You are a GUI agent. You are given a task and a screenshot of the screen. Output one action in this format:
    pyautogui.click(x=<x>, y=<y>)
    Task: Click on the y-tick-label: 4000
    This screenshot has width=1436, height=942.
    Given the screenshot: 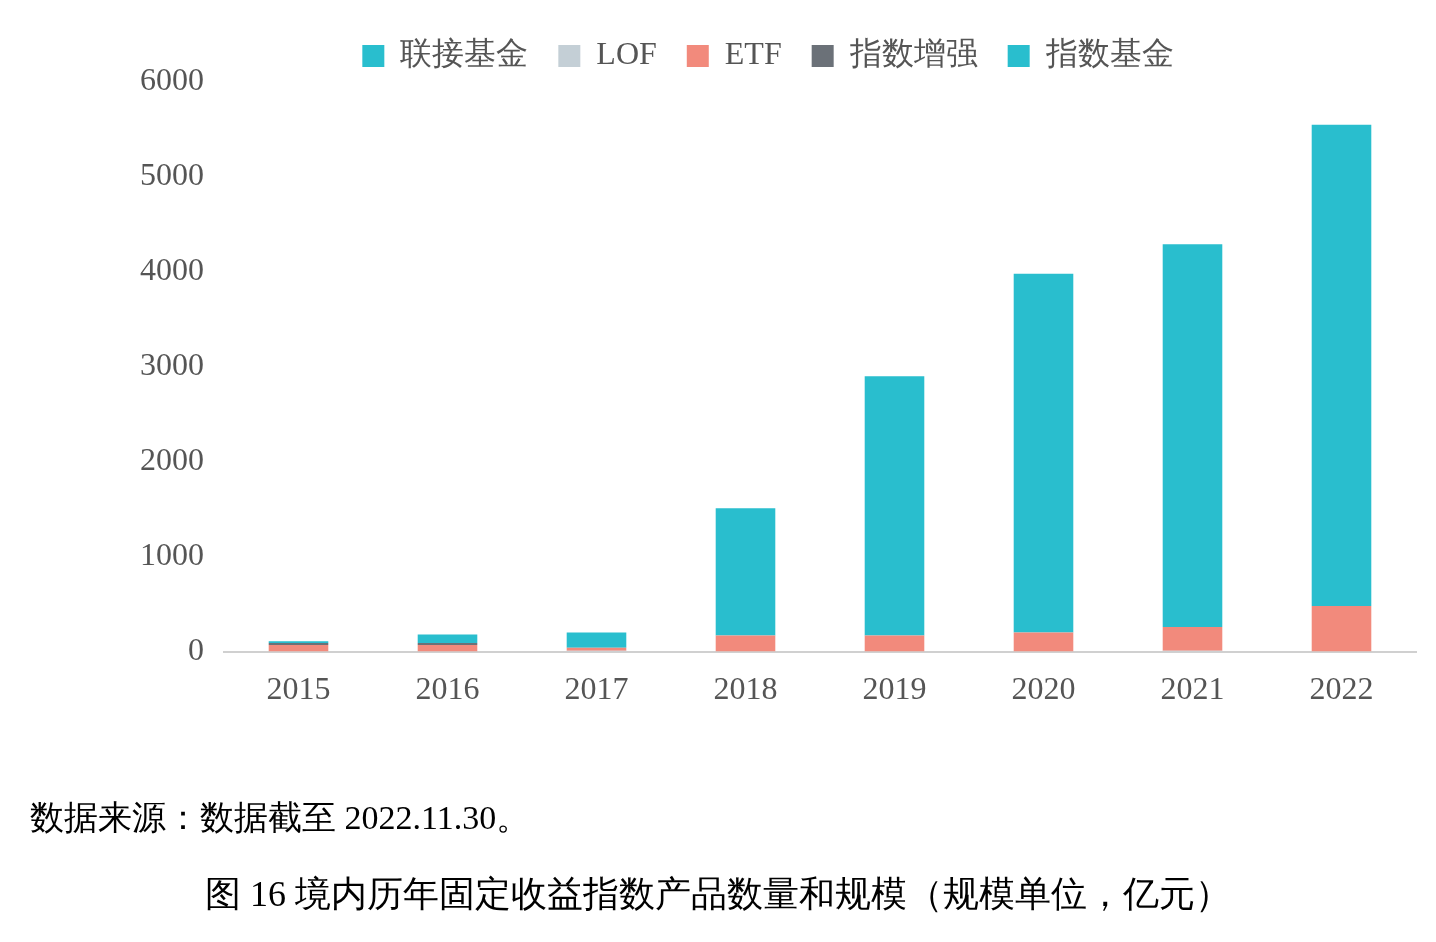 What is the action you would take?
    pyautogui.click(x=172, y=269)
    